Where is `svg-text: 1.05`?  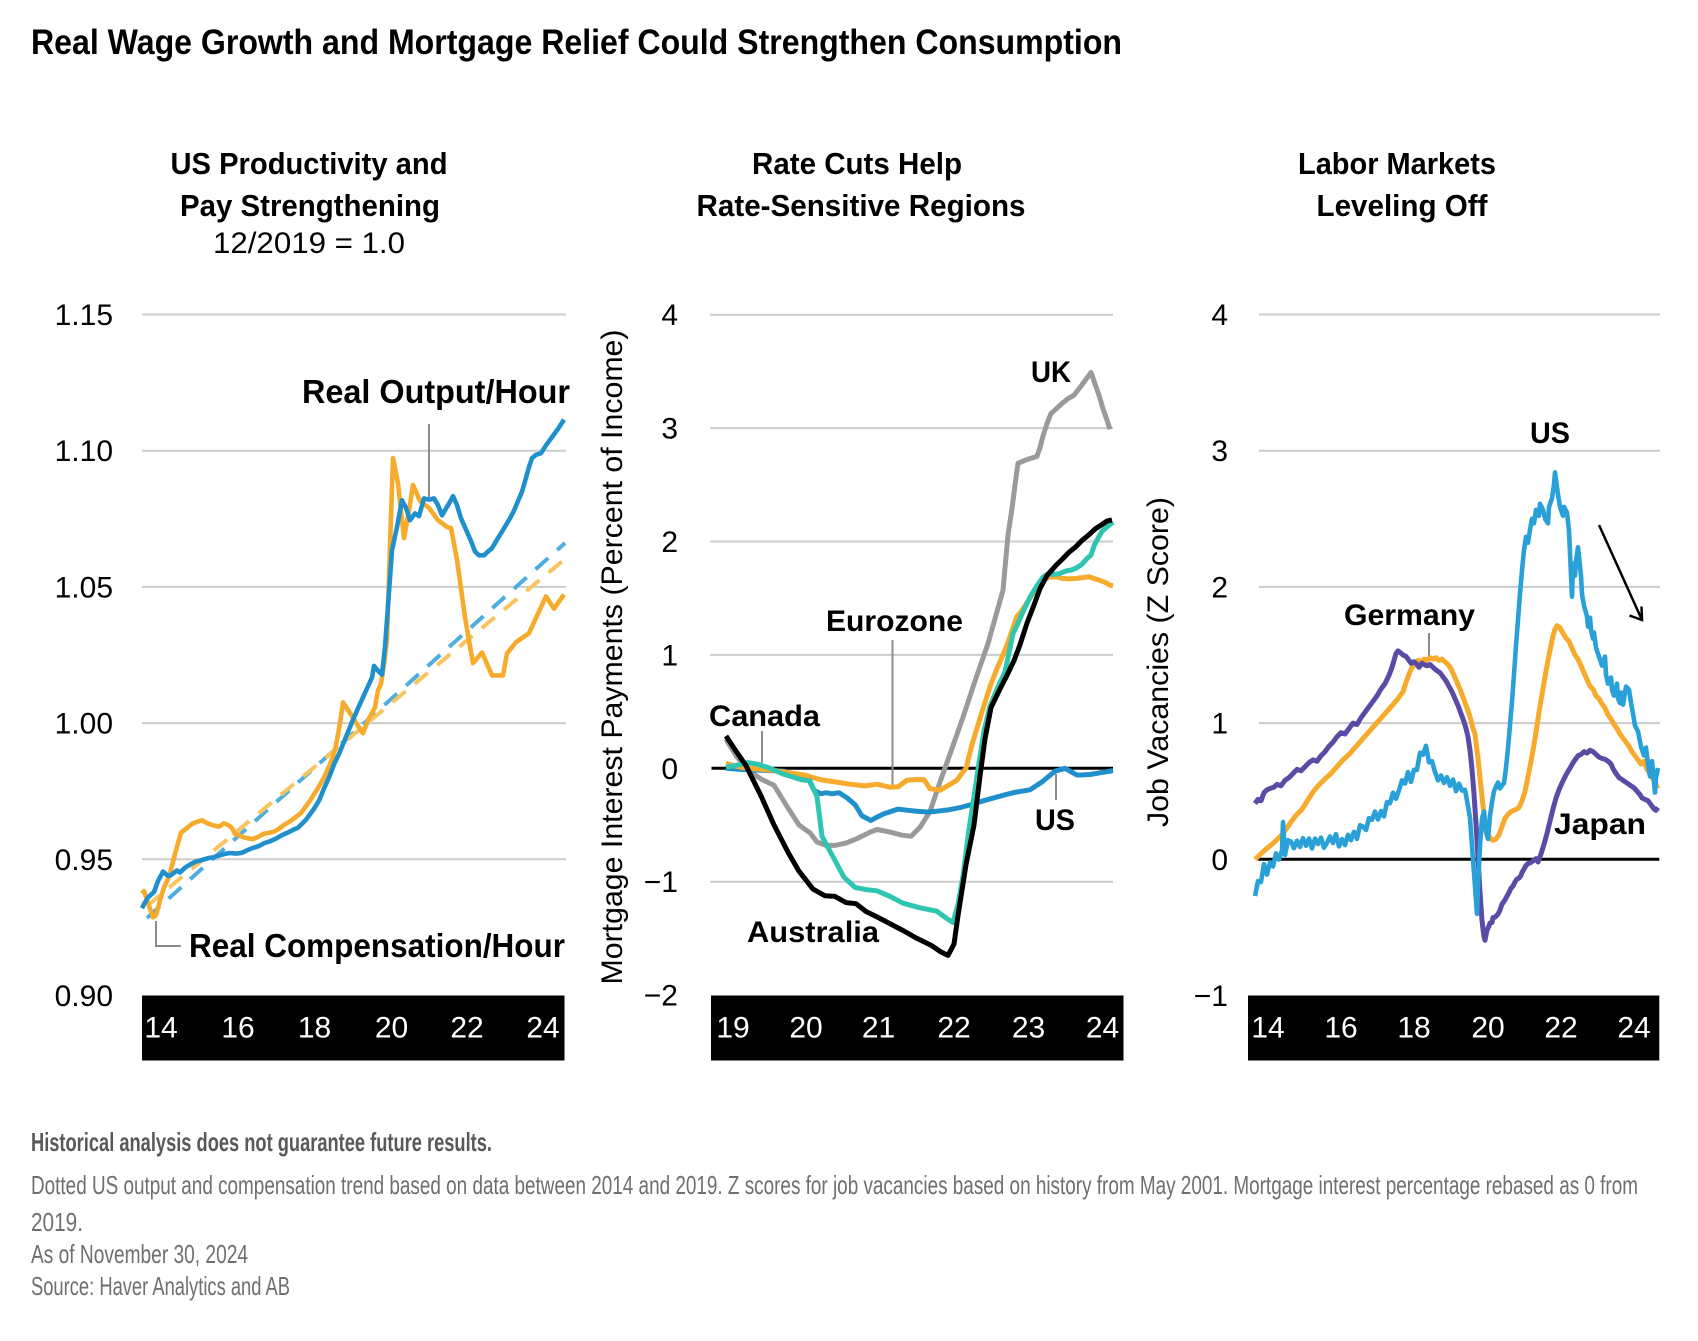 svg-text: 1.05 is located at coordinates (84, 587).